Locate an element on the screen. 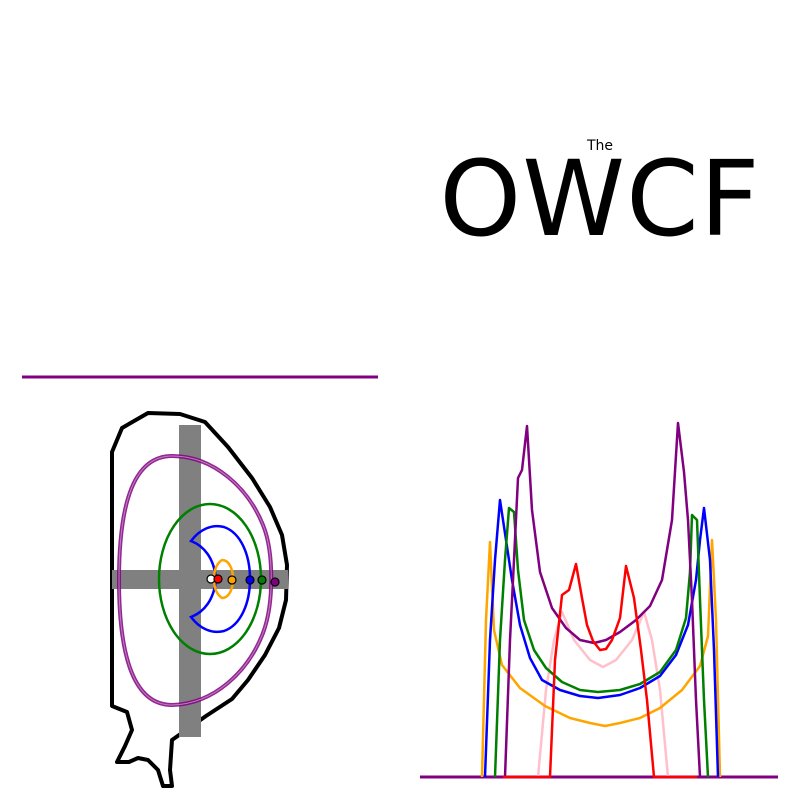 The height and width of the screenshot is (800, 799). marker-orange is located at coordinates (232, 580).